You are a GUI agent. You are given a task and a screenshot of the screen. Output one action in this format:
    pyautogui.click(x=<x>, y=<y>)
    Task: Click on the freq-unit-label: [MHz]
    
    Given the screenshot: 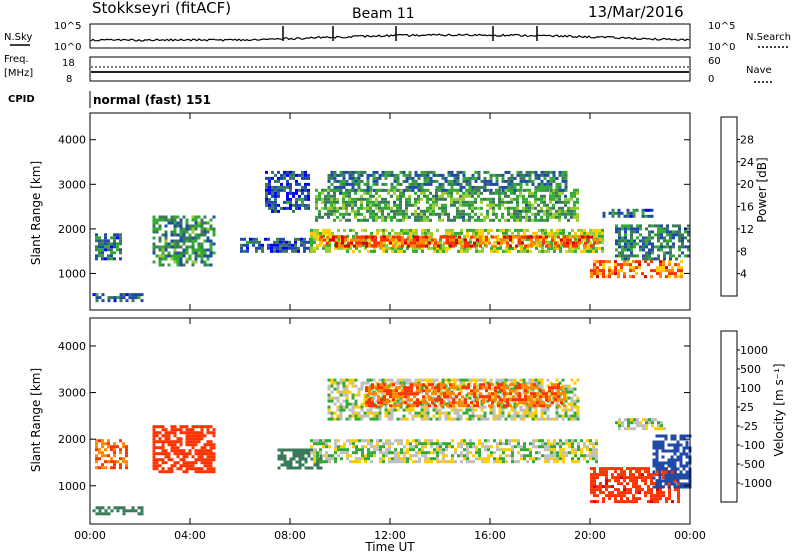 What is the action you would take?
    pyautogui.click(x=18, y=73)
    